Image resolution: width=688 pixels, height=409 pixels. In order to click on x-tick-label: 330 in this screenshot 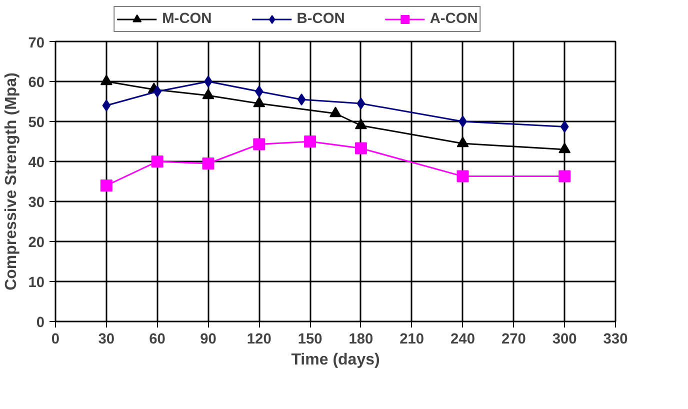, I will do `click(615, 340)`.